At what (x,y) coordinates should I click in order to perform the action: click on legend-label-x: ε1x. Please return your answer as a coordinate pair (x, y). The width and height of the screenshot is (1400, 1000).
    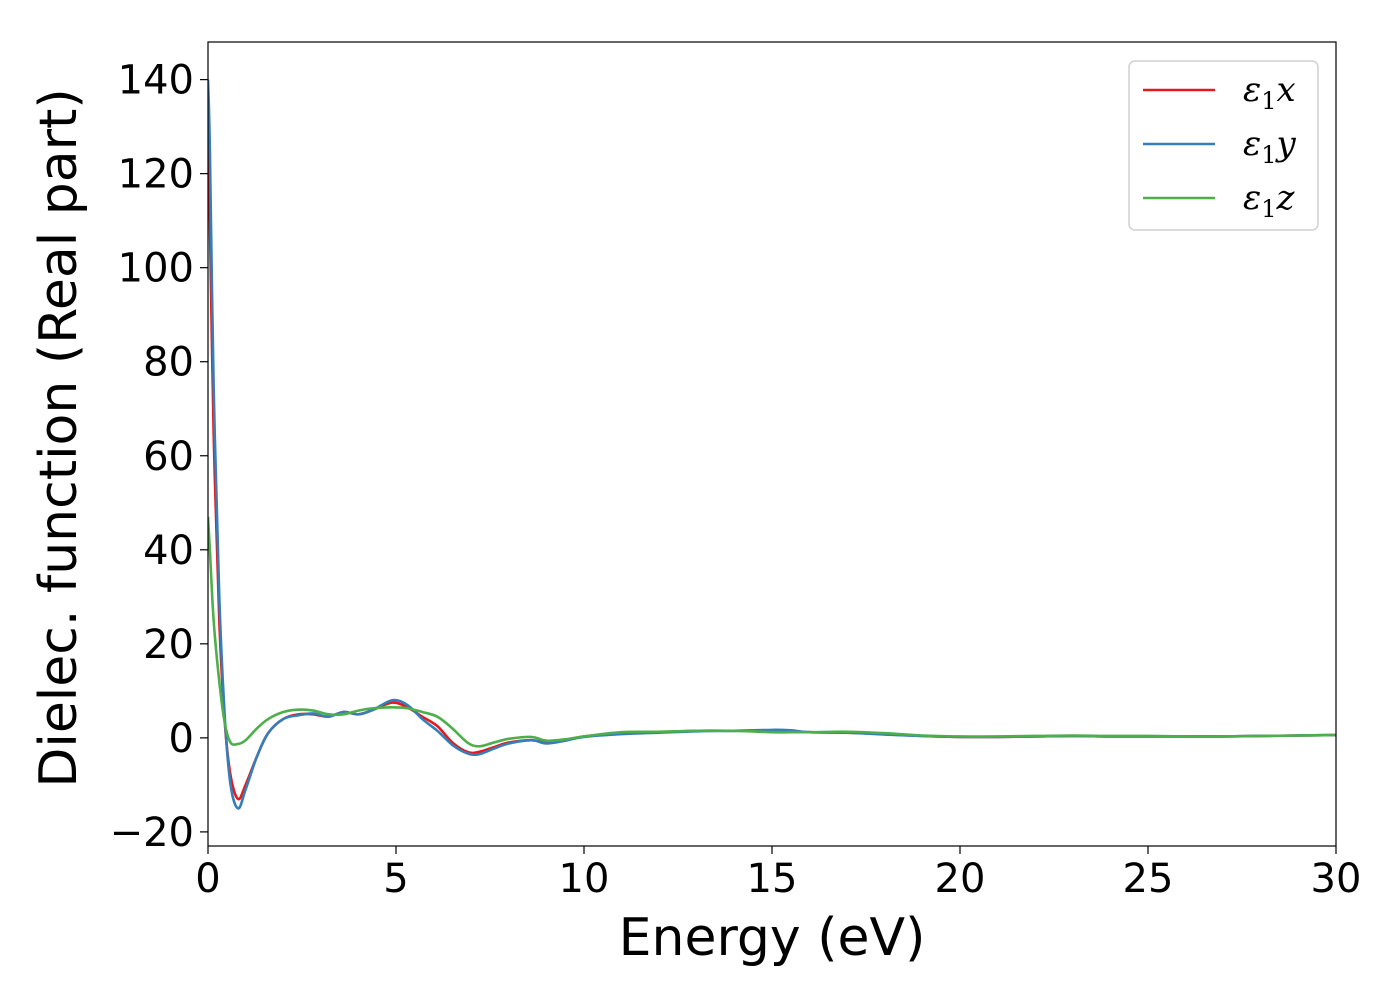
    Looking at the image, I should click on (1269, 92).